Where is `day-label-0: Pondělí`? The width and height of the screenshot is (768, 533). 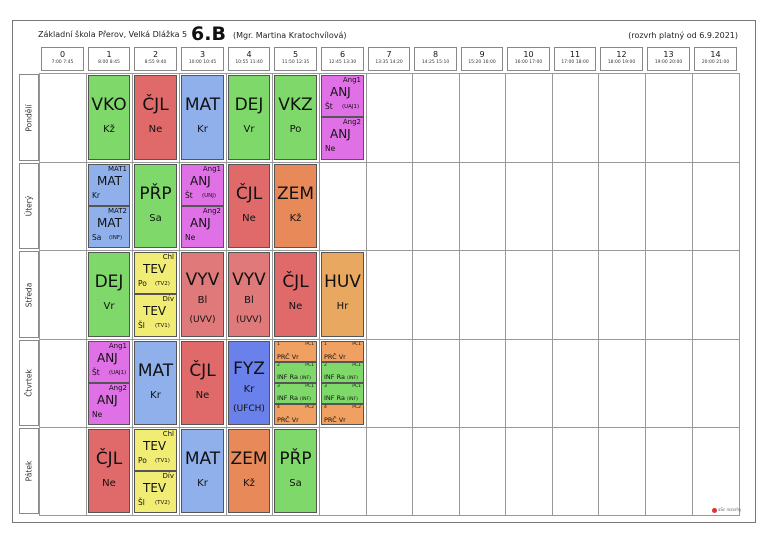 day-label-0: Pondělí is located at coordinates (29, 117).